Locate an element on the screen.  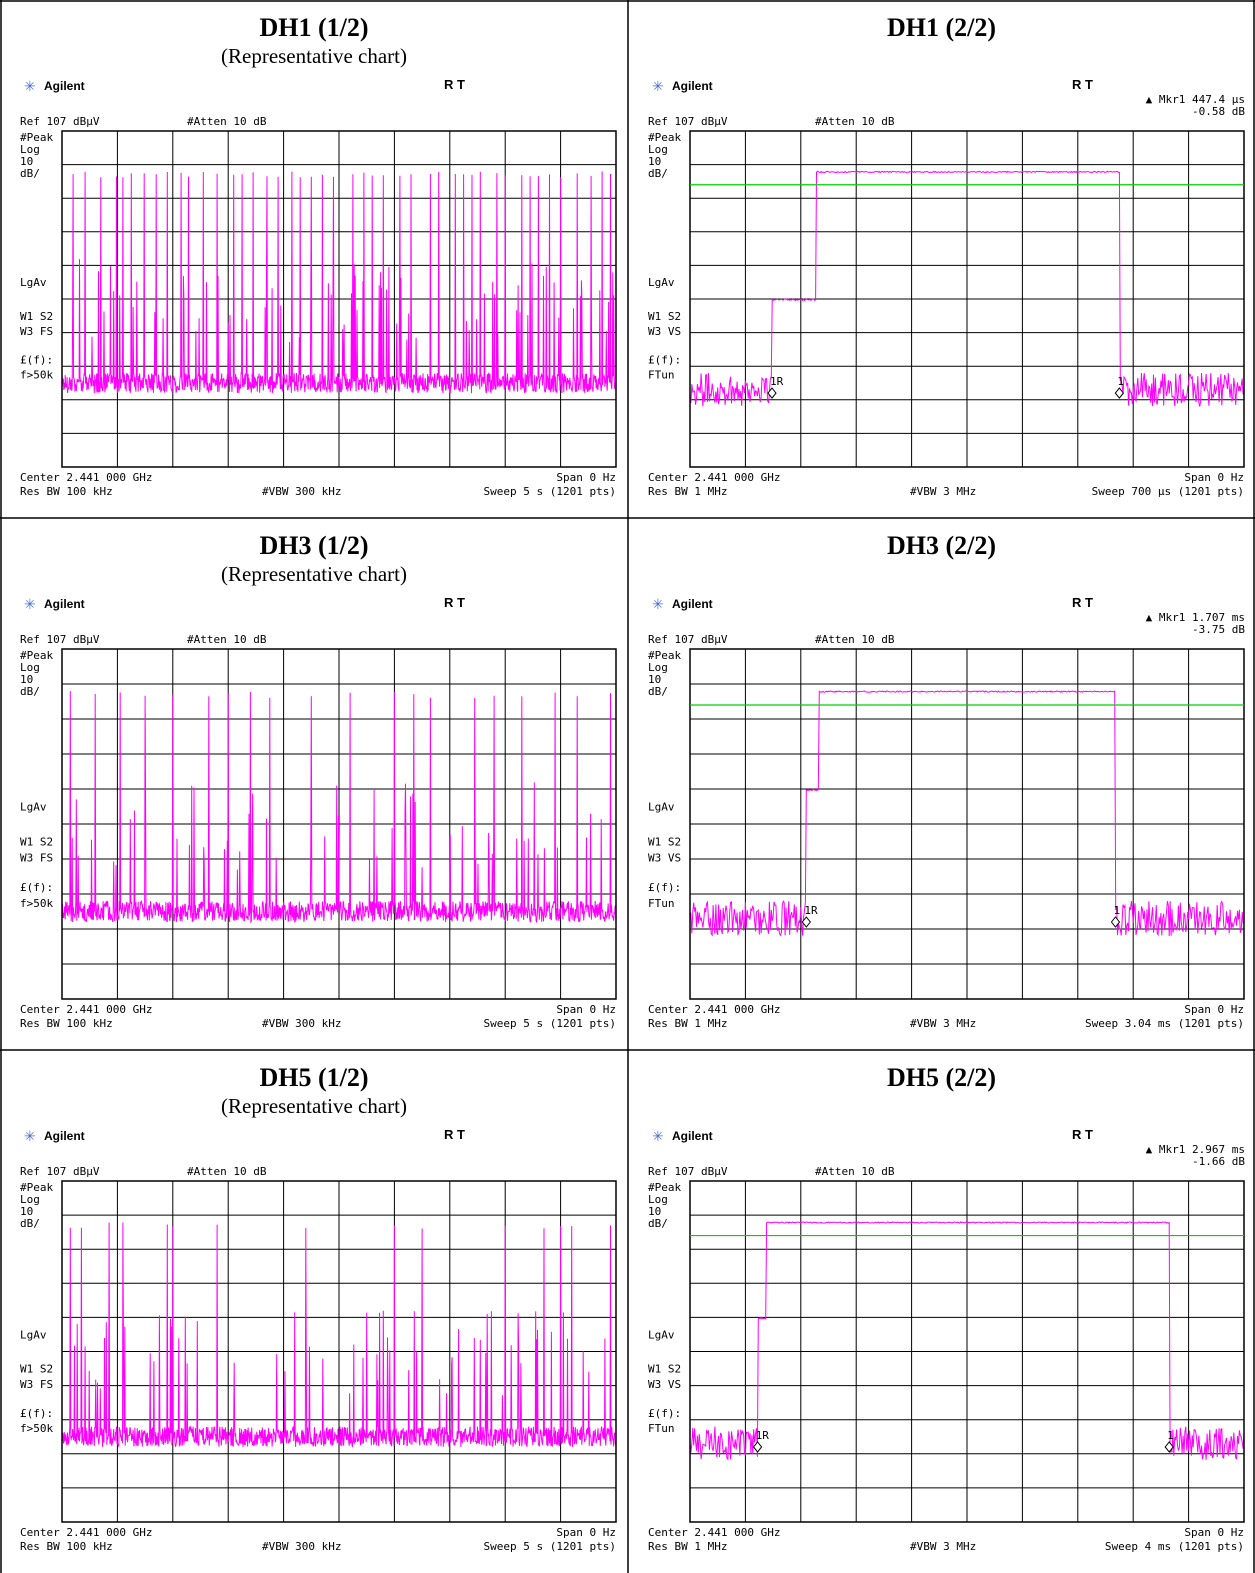
marker-label: 1 is located at coordinates (1120, 381).